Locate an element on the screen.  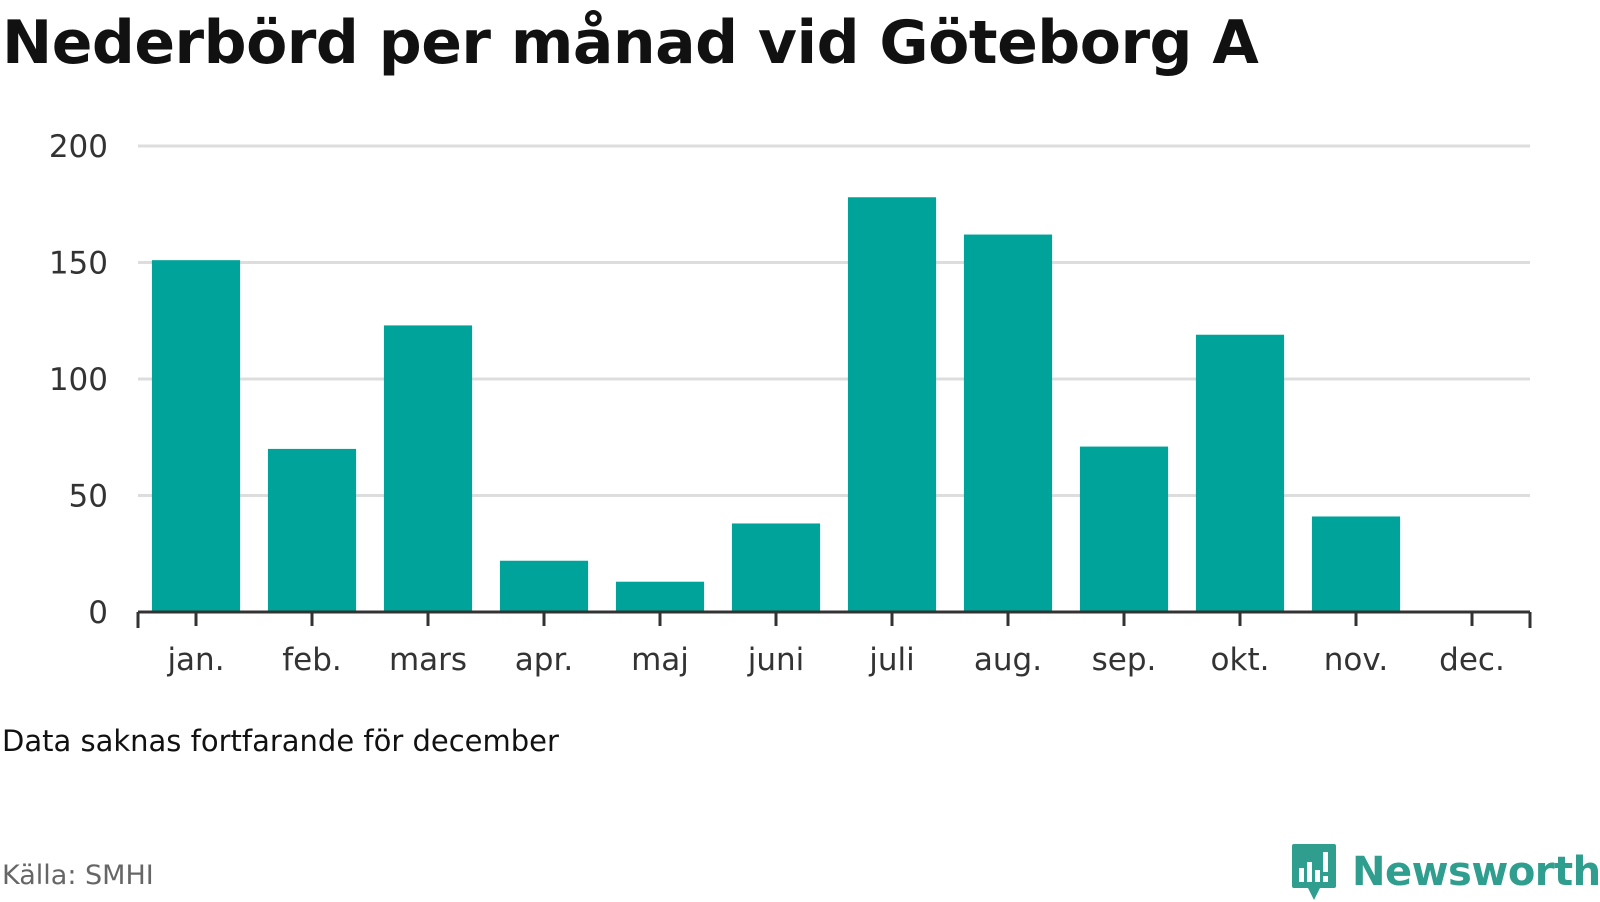
x-tick-label: nov. is located at coordinates (1356, 660).